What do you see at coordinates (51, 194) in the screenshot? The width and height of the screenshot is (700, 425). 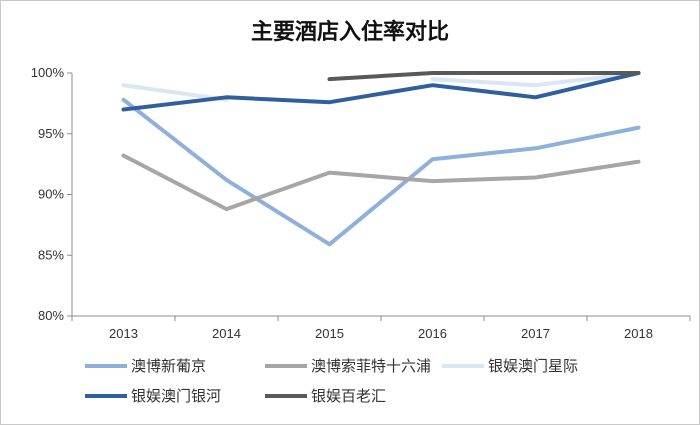 I see `y-tick-label: 90%` at bounding box center [51, 194].